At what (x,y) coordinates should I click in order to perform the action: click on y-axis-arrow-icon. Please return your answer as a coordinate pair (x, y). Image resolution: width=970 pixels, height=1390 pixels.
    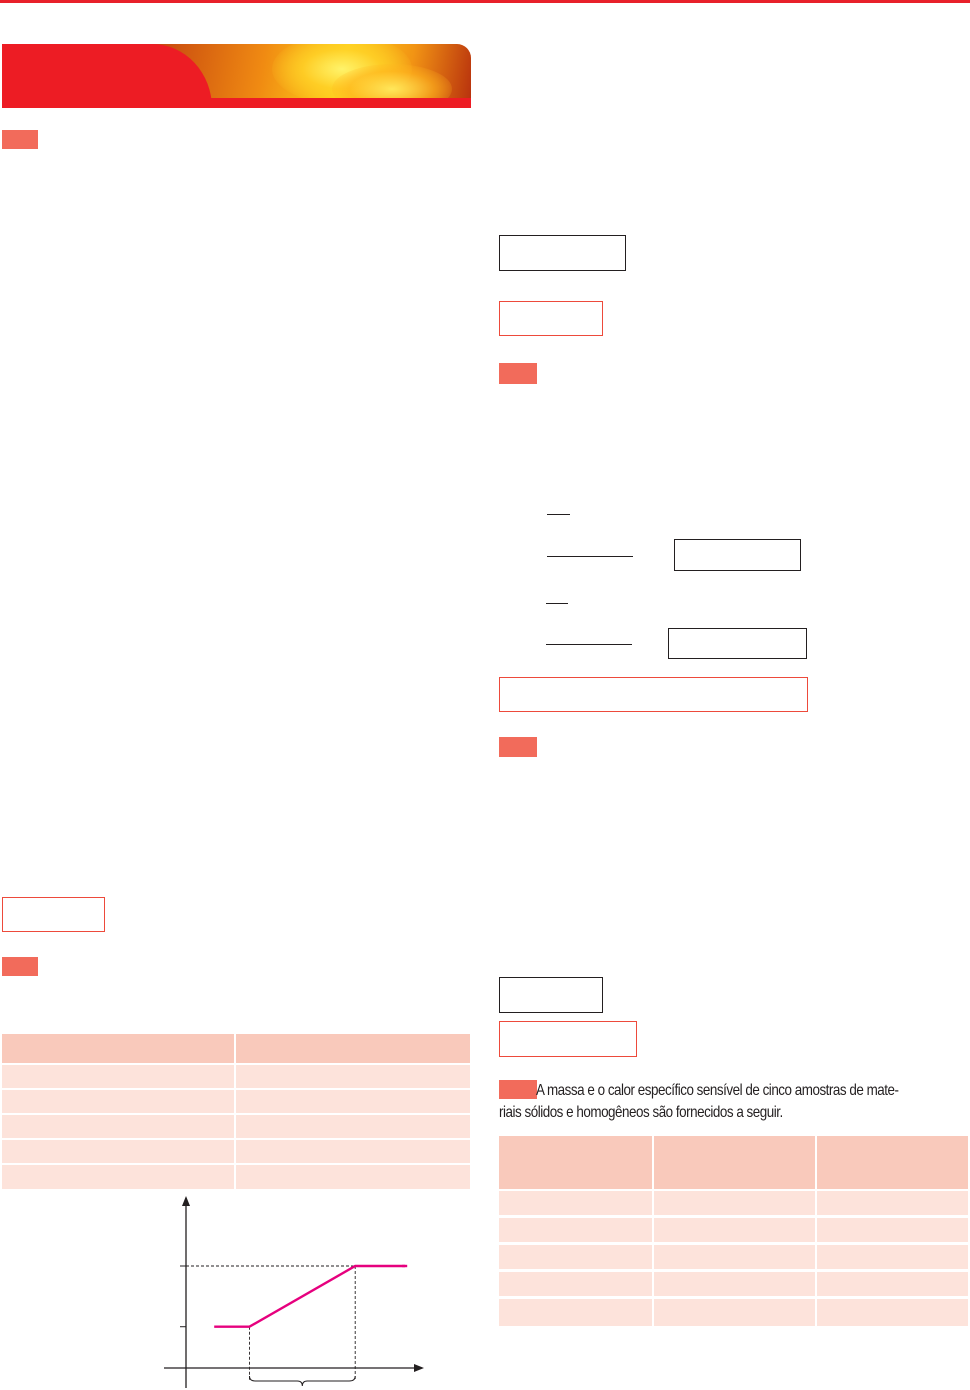
    Looking at the image, I should click on (186, 1201).